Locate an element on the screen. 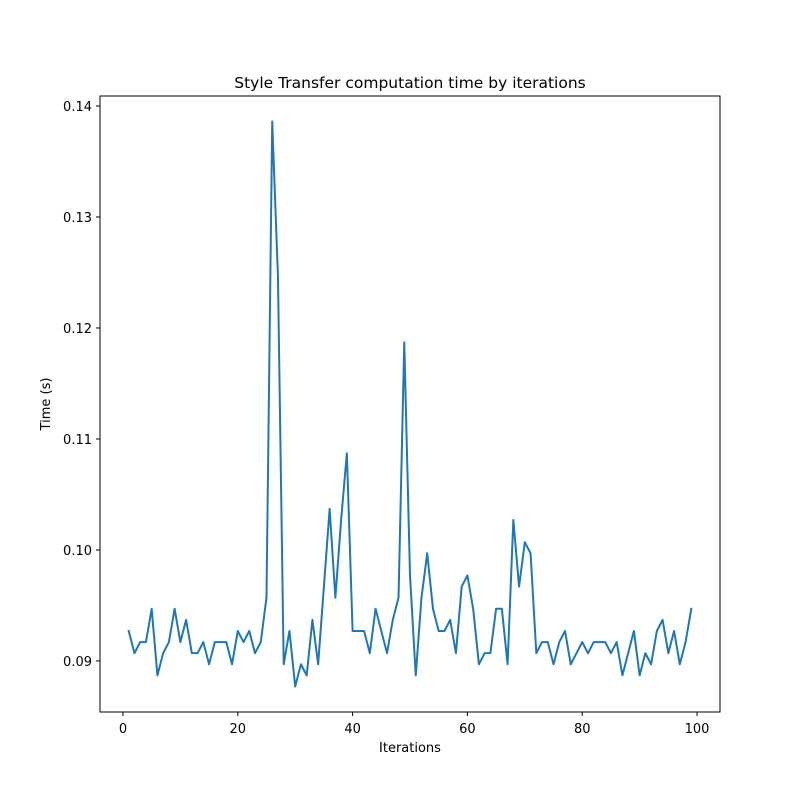  y-tick-label: 0.10 is located at coordinates (77, 551).